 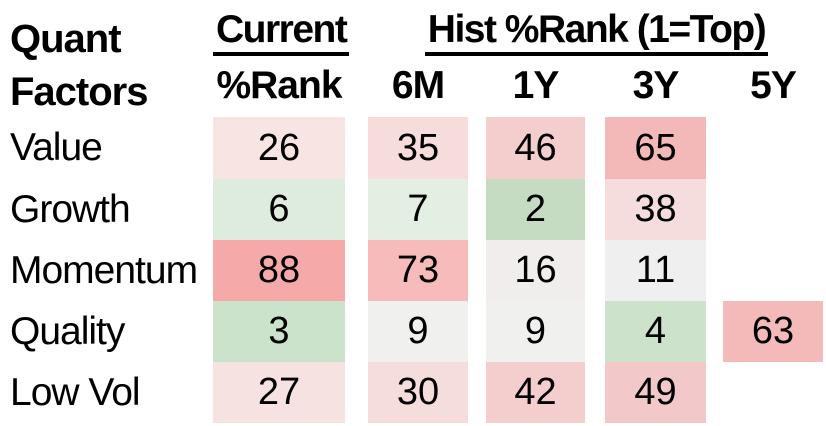 What do you see at coordinates (535, 209) in the screenshot?
I see `heatmap-cell-growth-1y: 2` at bounding box center [535, 209].